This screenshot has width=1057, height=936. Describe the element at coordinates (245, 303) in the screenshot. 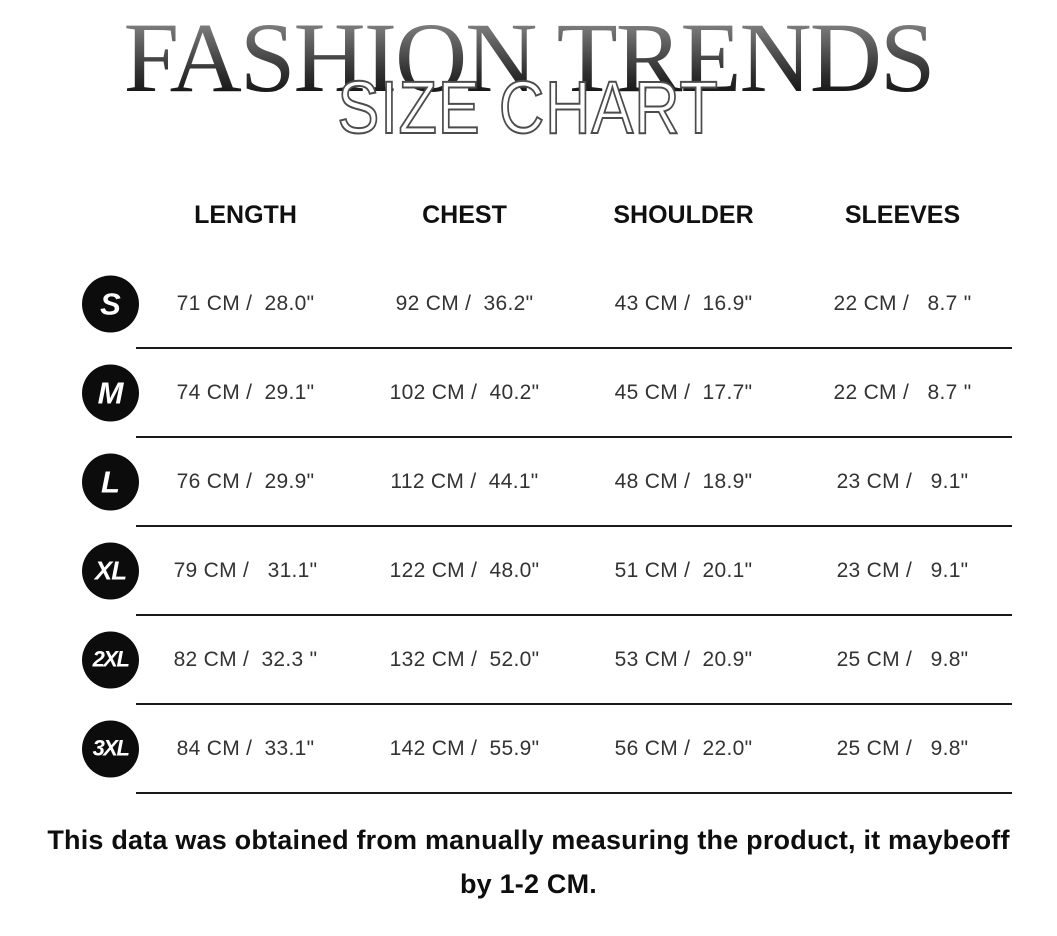

I see `cell-length: 71 CM / 28.0"` at that location.